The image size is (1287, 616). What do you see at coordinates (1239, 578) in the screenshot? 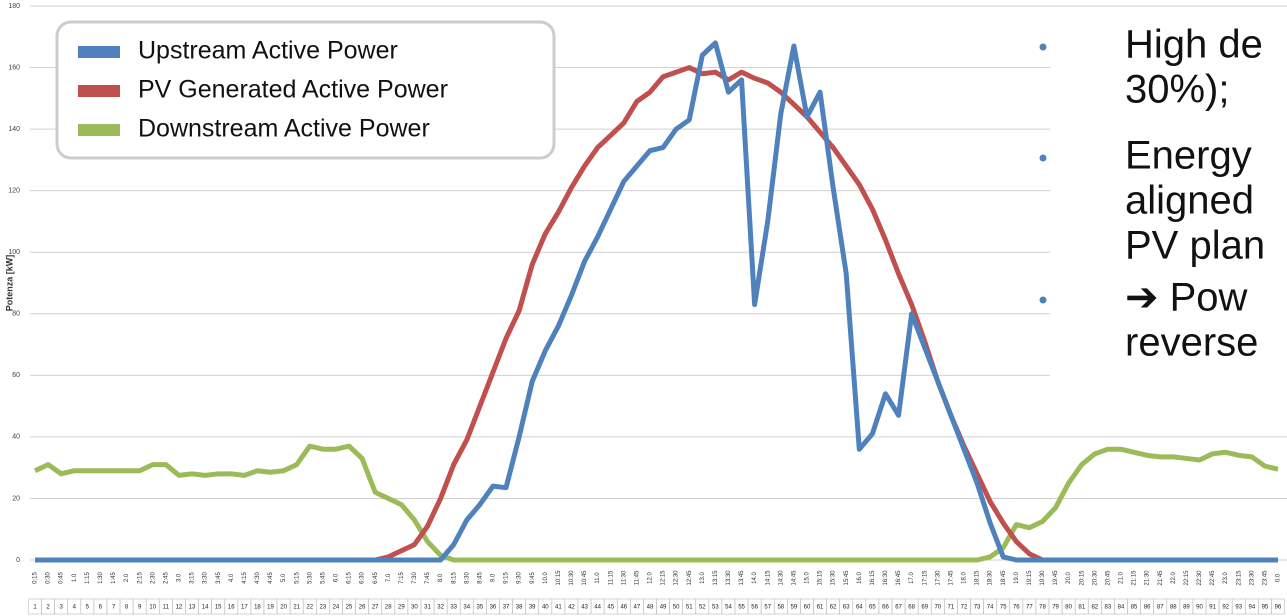
I see `x-tick-label: 23:15` at bounding box center [1239, 578].